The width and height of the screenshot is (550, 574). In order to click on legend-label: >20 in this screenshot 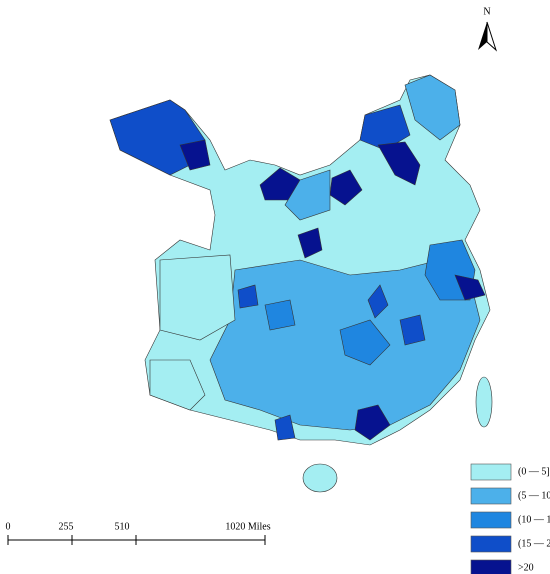, I will do `click(526, 567)`.